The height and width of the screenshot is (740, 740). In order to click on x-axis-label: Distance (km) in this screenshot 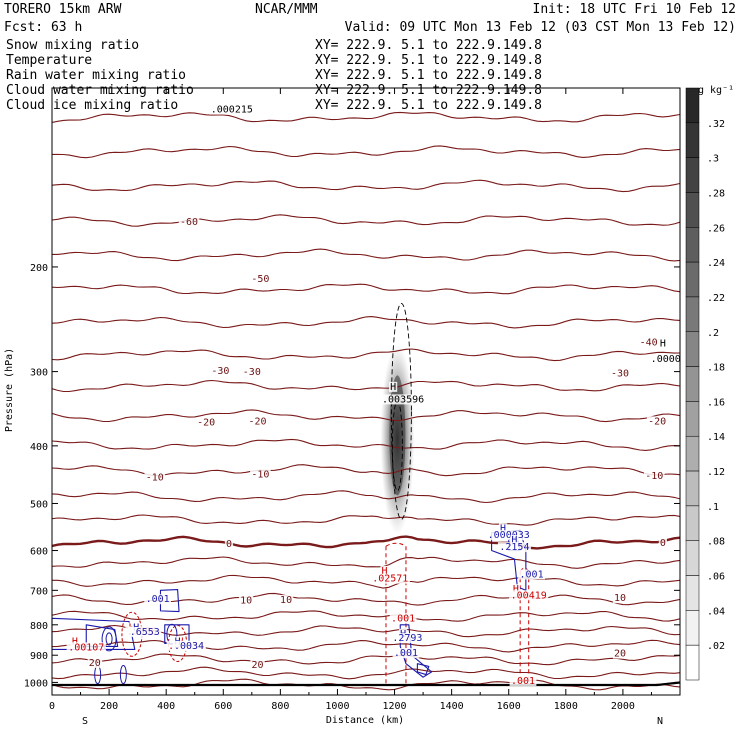, I will do `click(365, 720)`.